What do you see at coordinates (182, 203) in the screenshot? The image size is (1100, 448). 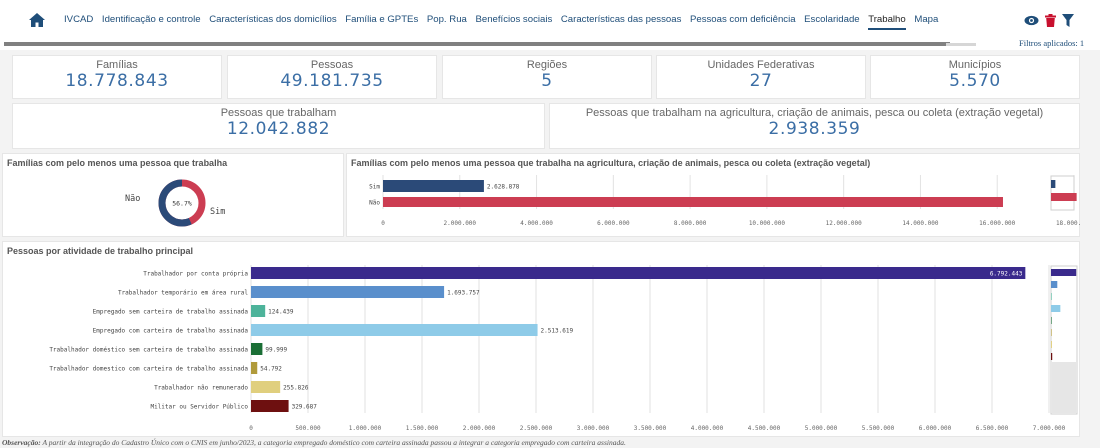 I see `donut-slice-sim` at bounding box center [182, 203].